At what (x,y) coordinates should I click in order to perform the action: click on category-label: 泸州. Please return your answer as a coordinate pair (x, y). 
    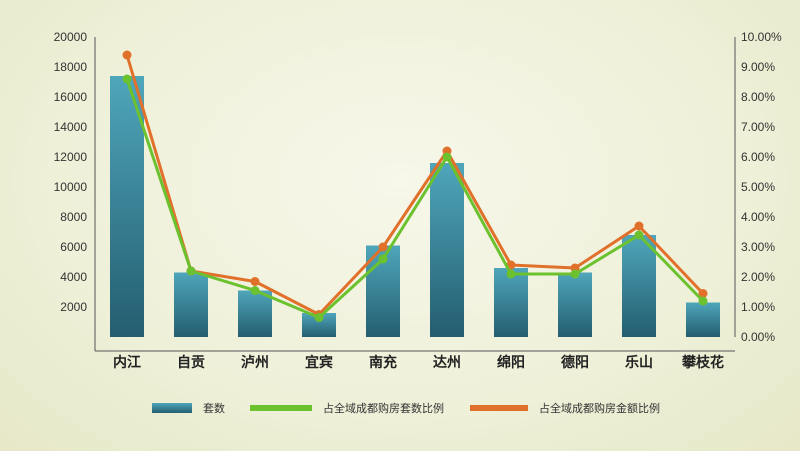
    Looking at the image, I should click on (255, 362).